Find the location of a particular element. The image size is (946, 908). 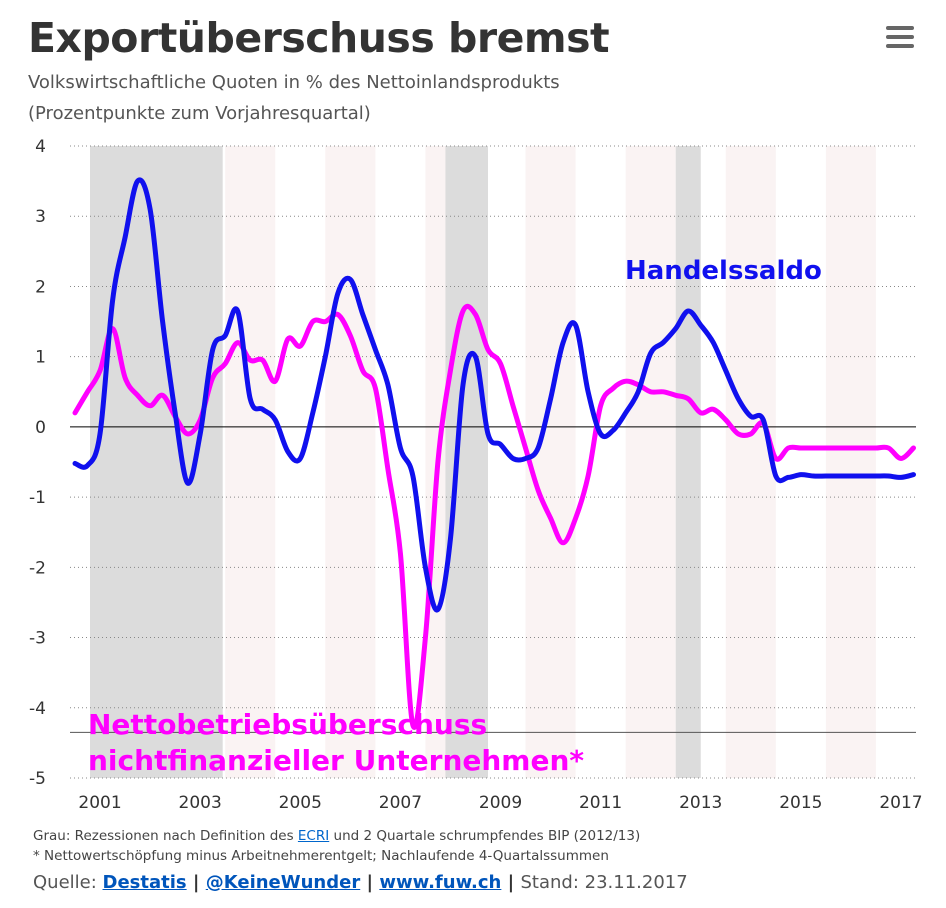

series-label-handelssaldo: Handelssaldo is located at coordinates (723, 271).